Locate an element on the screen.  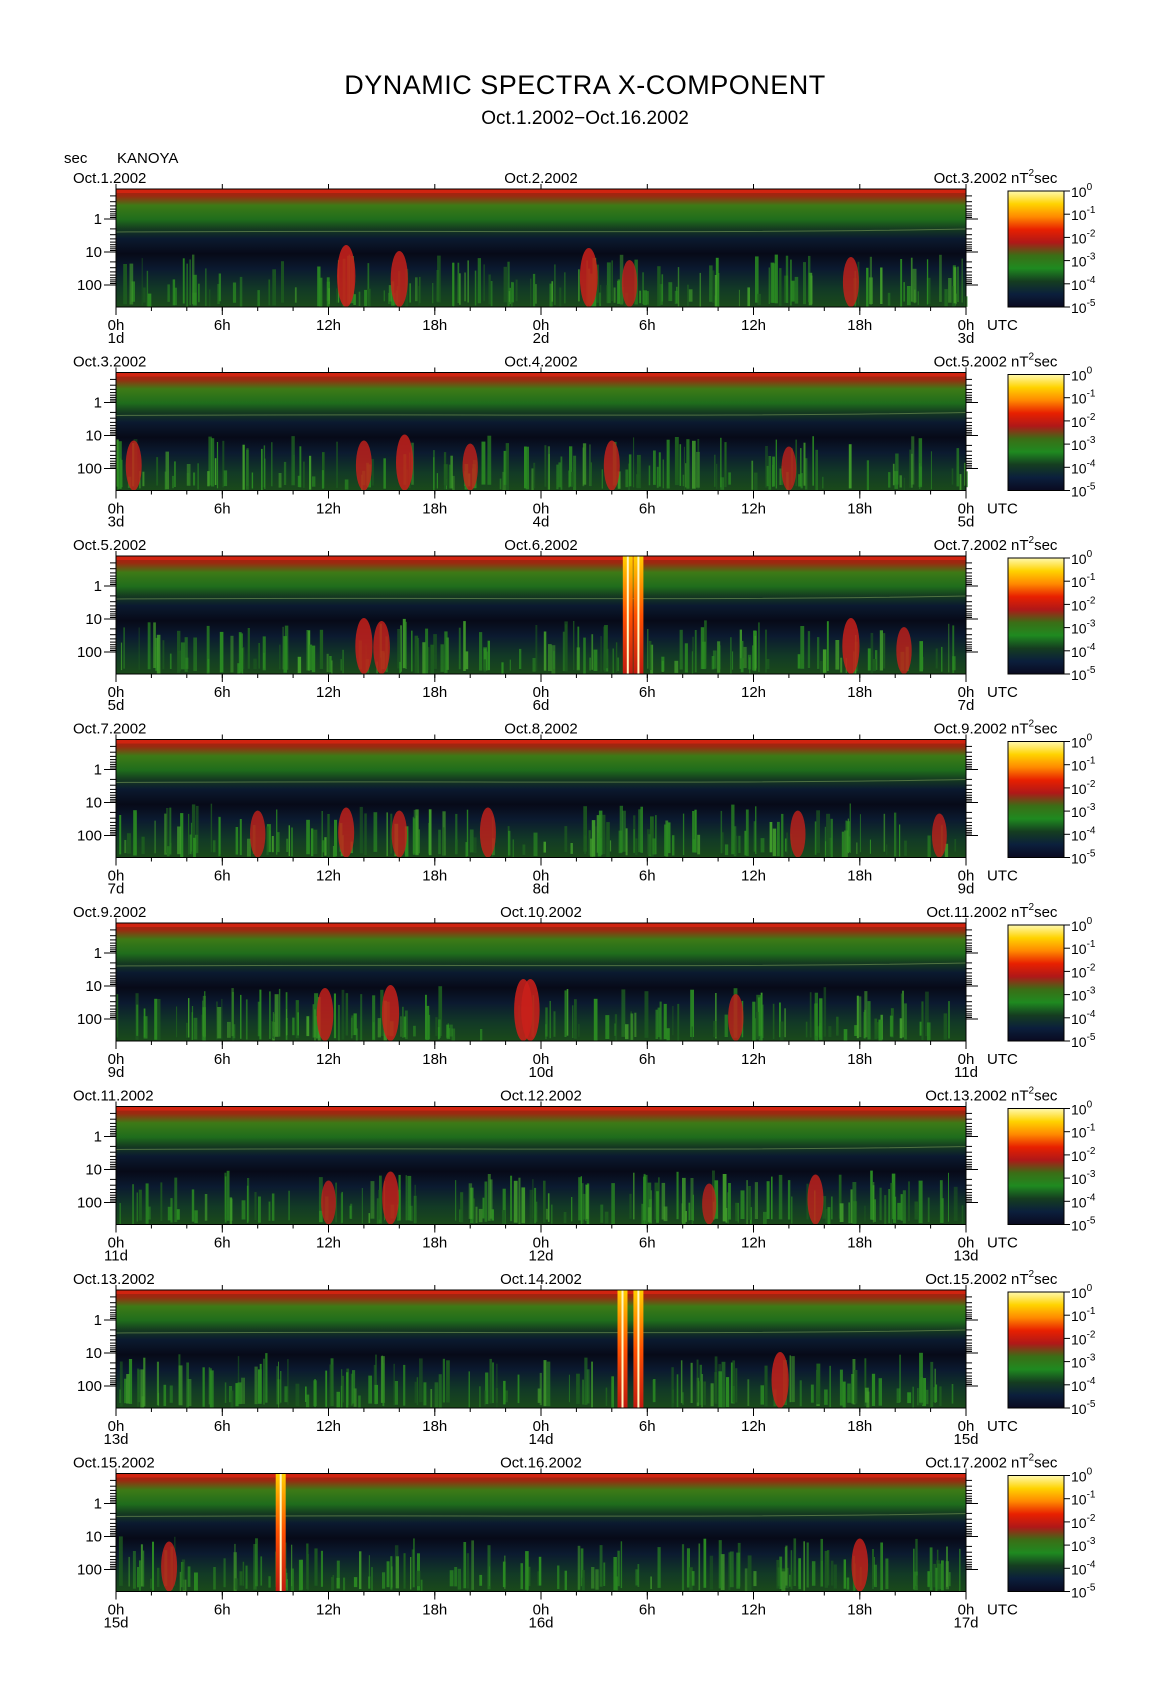
date-right-label: Oct.13.2002 is located at coordinates (966, 1096).